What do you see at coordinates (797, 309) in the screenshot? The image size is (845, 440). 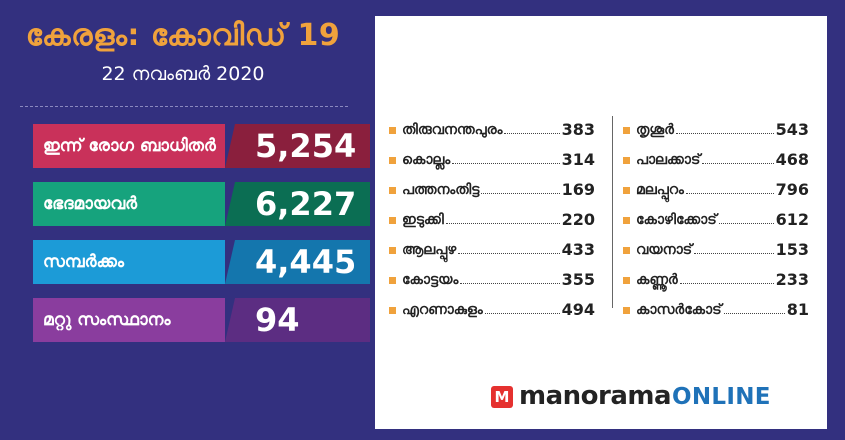 I see `district-count: 81` at bounding box center [797, 309].